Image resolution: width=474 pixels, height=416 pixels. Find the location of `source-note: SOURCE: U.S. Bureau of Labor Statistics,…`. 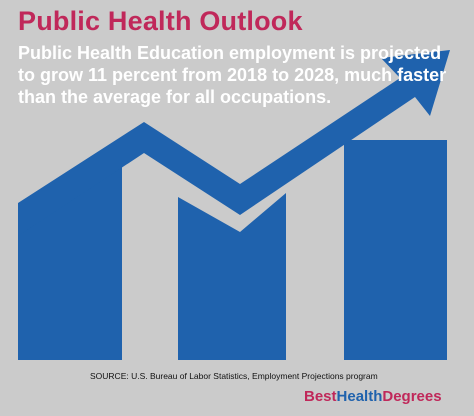

source-note: SOURCE: U.S. Bureau of Labor Statistics,… is located at coordinates (234, 376).